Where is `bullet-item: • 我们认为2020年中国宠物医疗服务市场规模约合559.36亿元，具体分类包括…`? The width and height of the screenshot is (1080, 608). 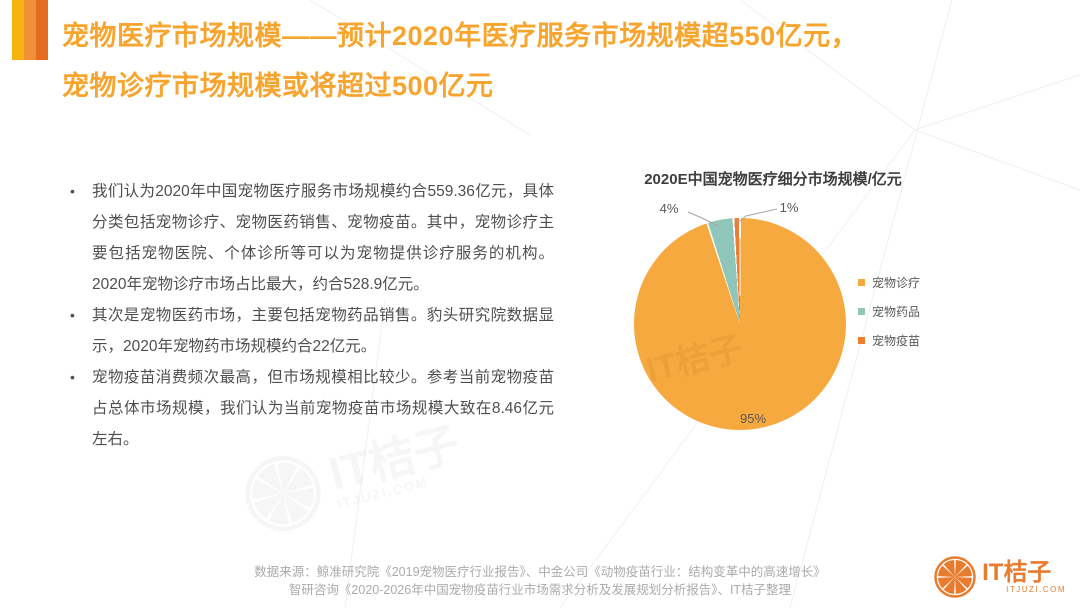 bullet-item: • 我们认为2020年中国宠物医疗服务市场规模约合559.36亿元，具体分类包括… is located at coordinates (310, 238).